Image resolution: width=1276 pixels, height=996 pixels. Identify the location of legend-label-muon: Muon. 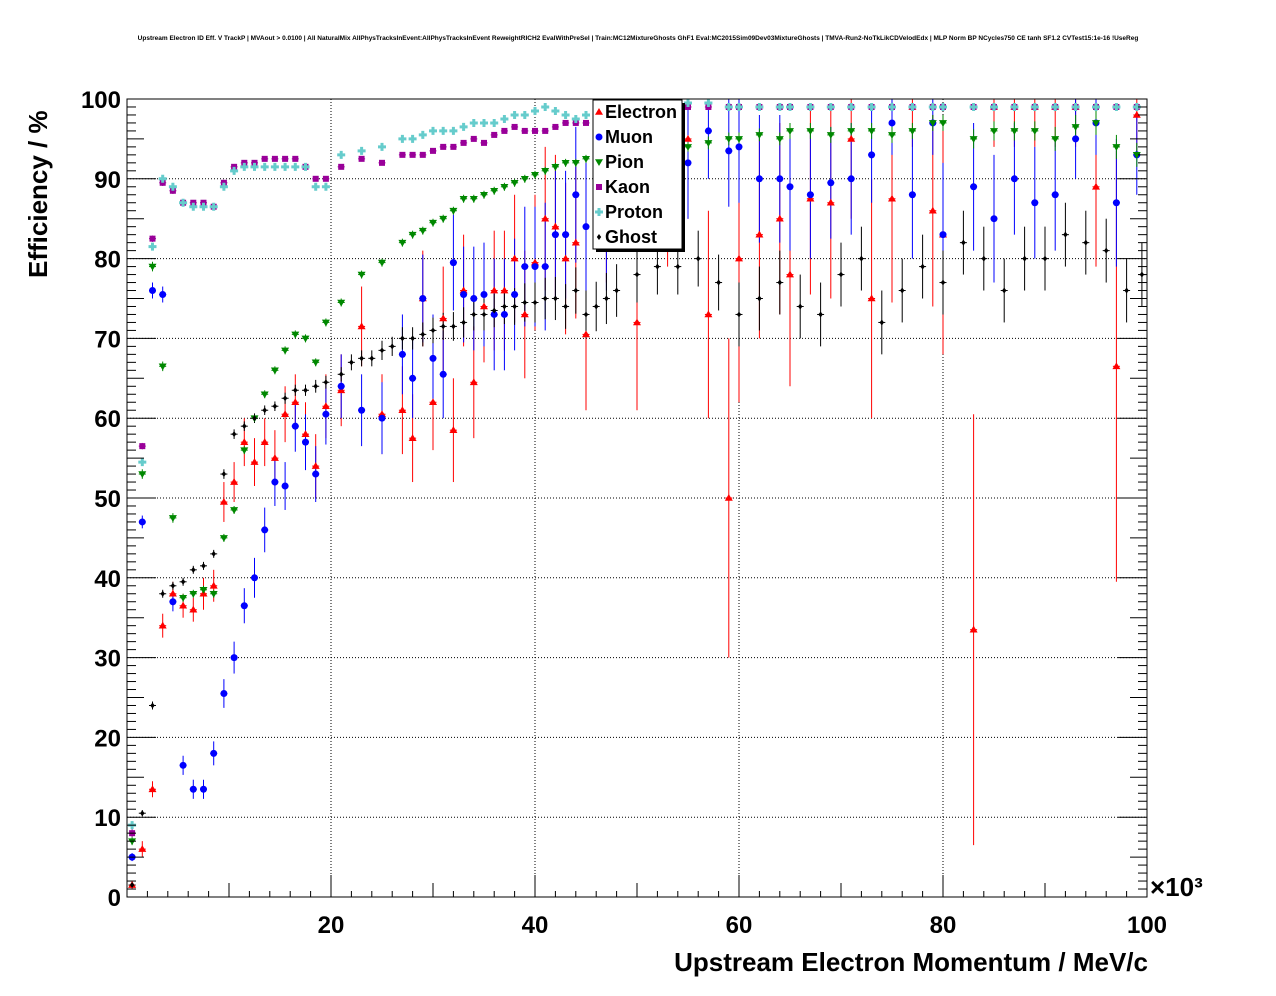
(629, 137).